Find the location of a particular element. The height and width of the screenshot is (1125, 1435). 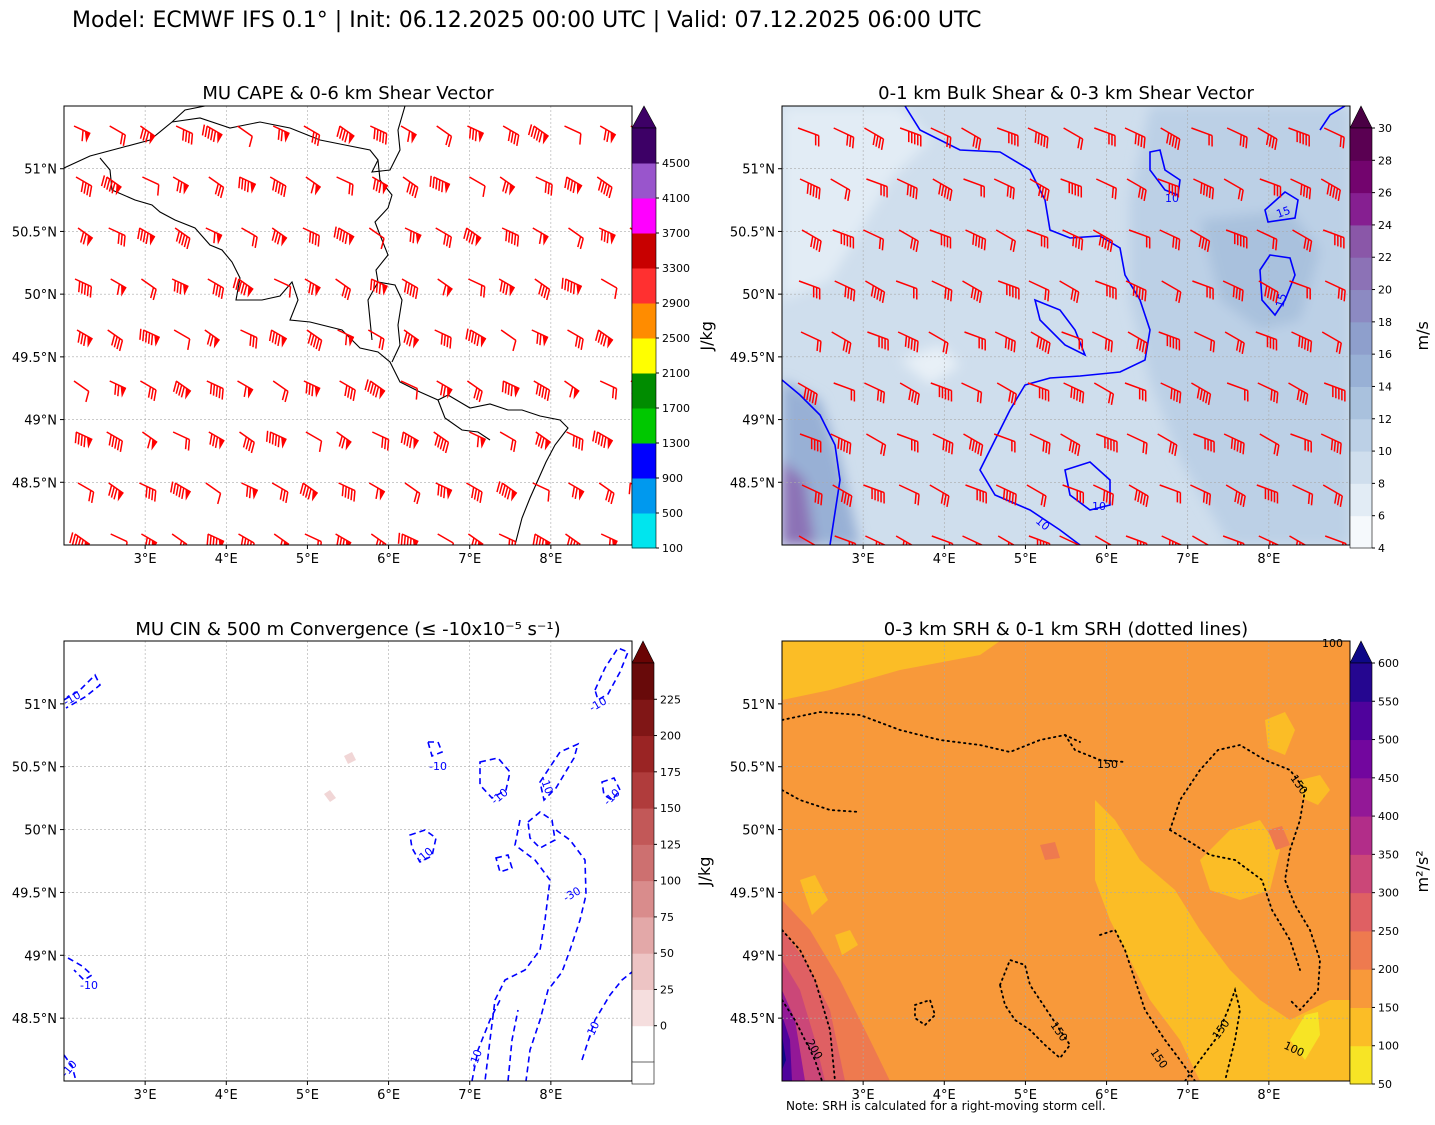

y-tick-label: 49.5°N is located at coordinates (34, 358).